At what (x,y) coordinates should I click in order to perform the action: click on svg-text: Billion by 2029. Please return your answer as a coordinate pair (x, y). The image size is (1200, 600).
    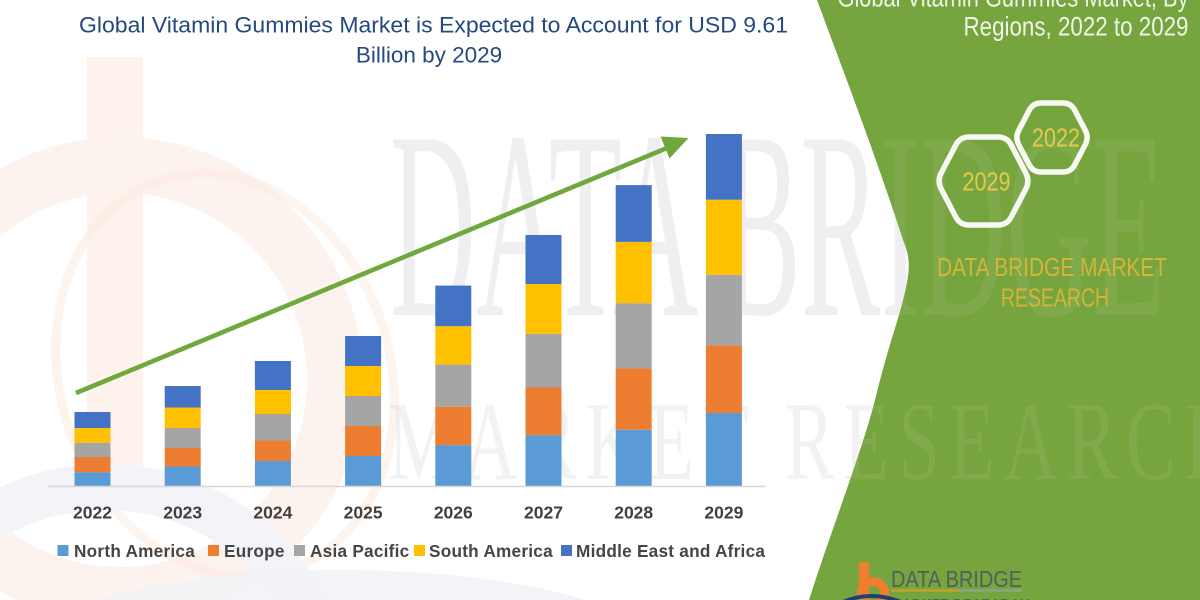
    Looking at the image, I should click on (429, 55).